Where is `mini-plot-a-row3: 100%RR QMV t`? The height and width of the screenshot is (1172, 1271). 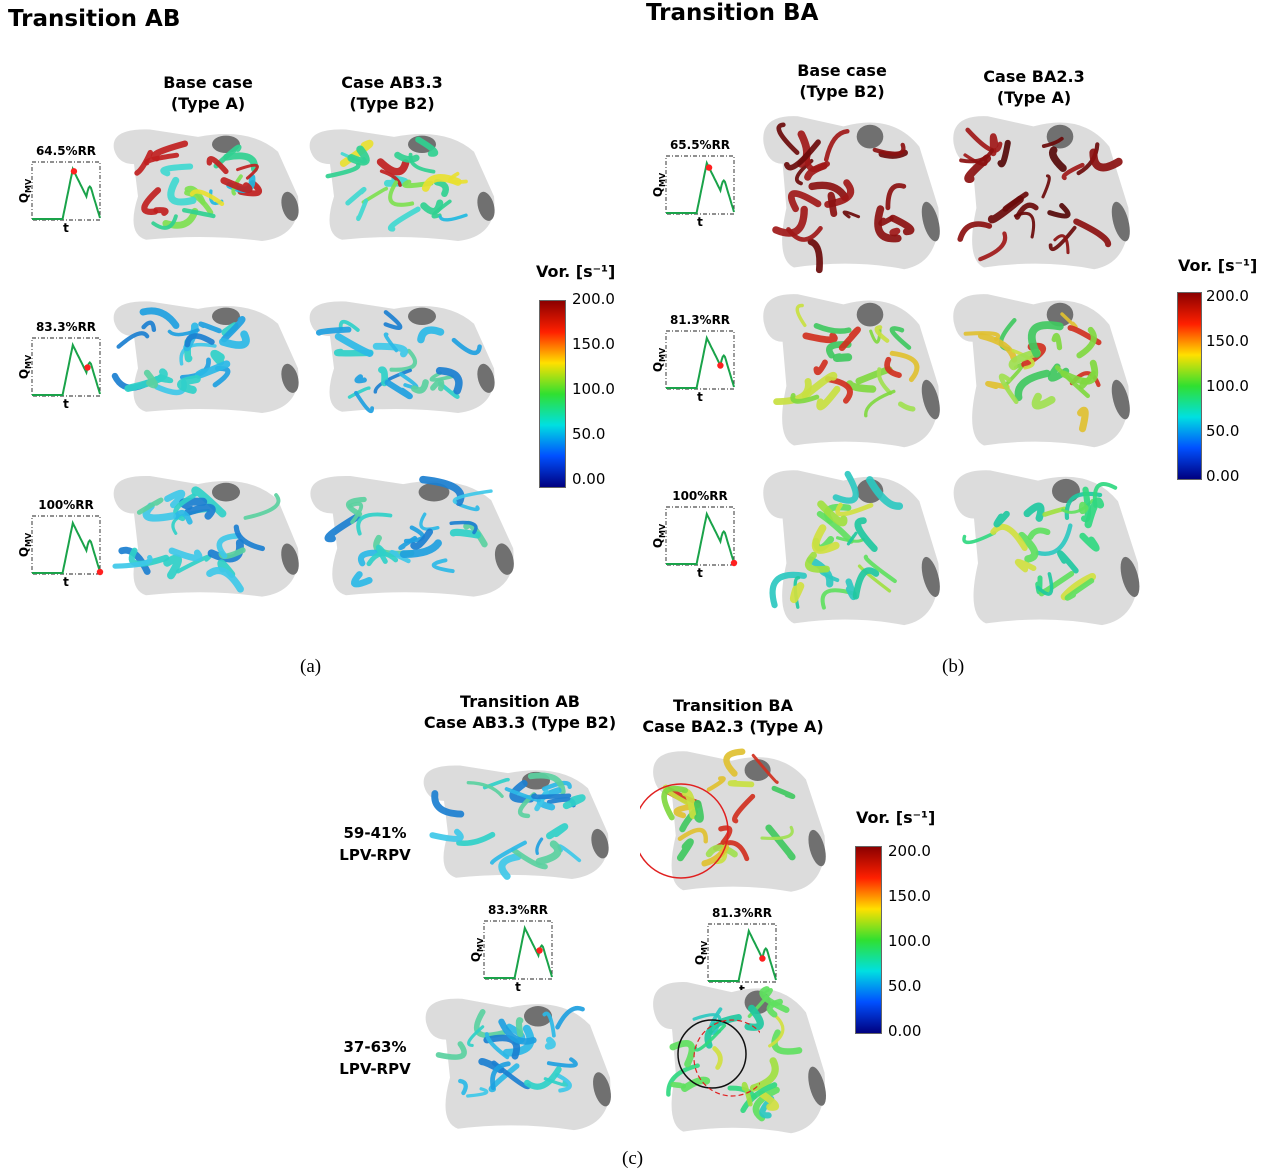
mini-plot-a-row3: 100%RR QMV t is located at coordinates (60, 544).